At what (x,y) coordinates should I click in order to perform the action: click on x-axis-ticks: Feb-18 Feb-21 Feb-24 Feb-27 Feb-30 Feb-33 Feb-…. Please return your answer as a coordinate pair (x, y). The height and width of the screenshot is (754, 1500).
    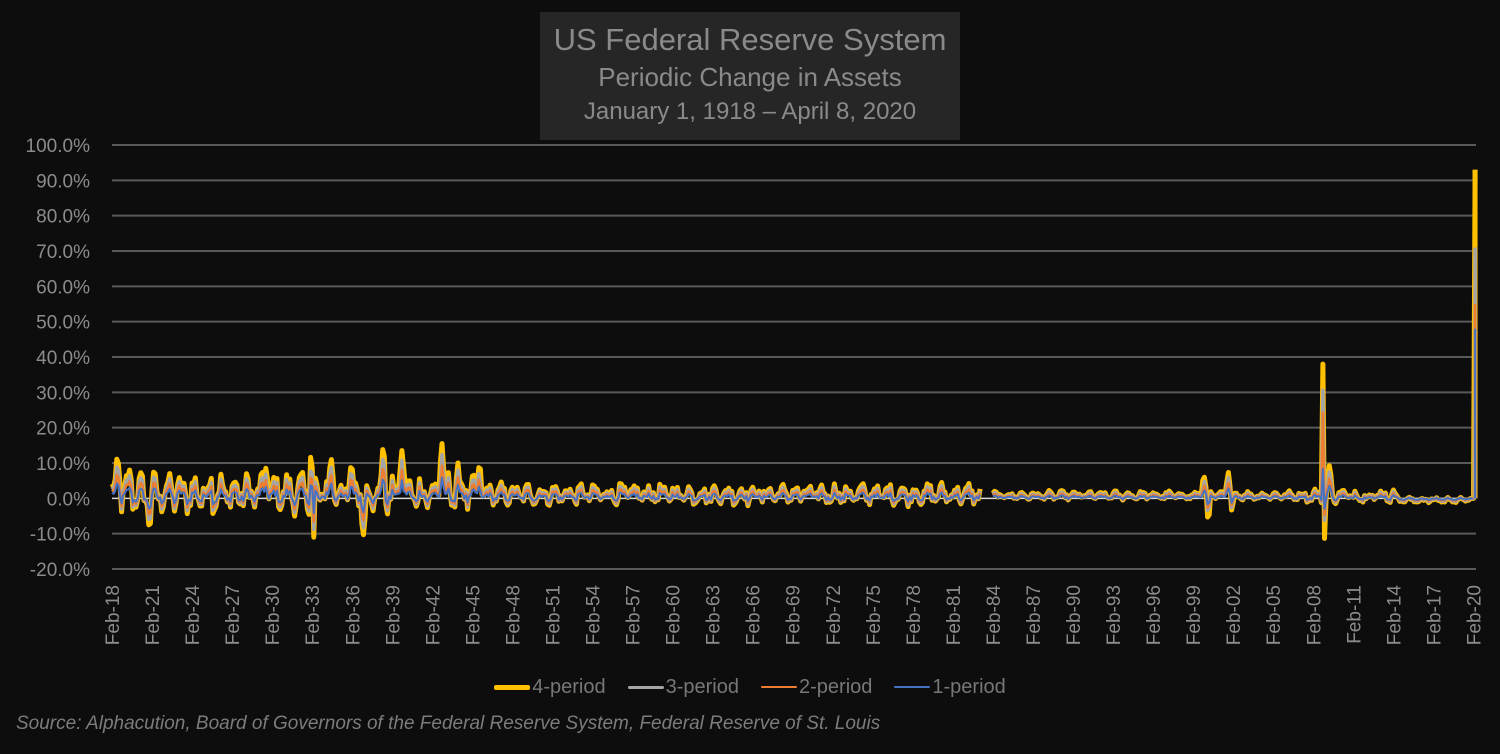
    Looking at the image, I should click on (794, 615).